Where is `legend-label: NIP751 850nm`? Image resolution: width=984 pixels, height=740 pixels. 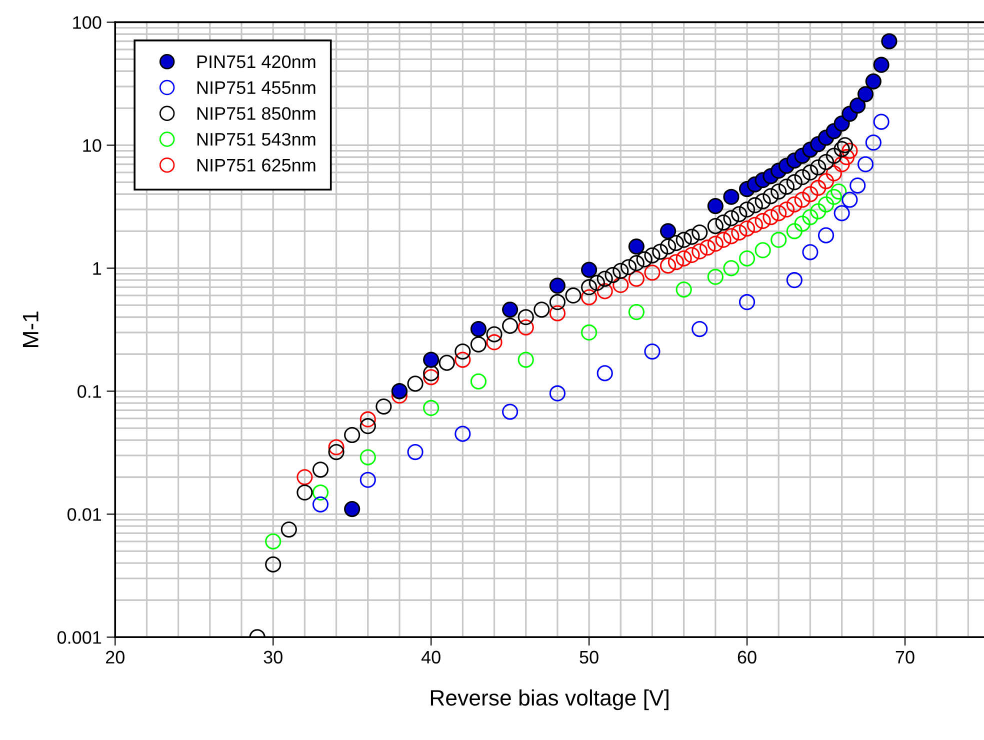 legend-label: NIP751 850nm is located at coordinates (256, 113).